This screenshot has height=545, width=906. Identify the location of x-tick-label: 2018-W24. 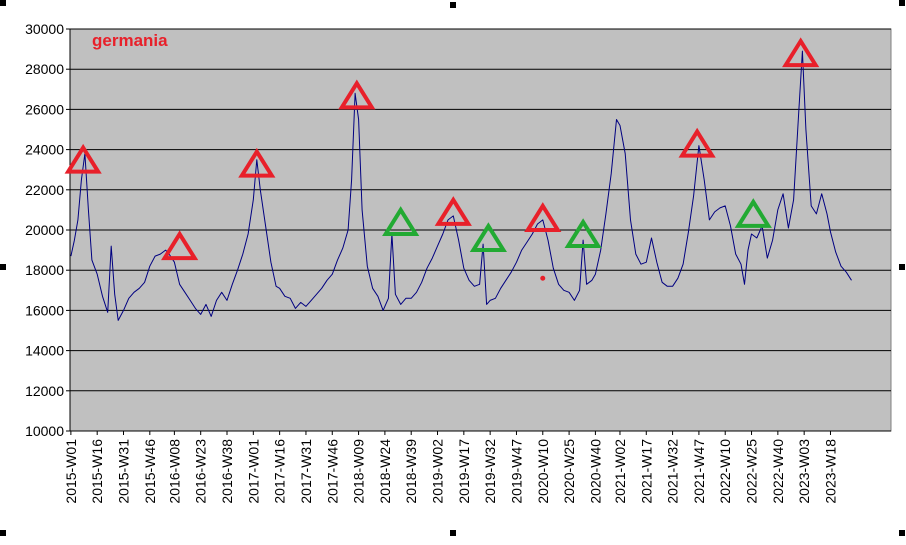
(385, 471).